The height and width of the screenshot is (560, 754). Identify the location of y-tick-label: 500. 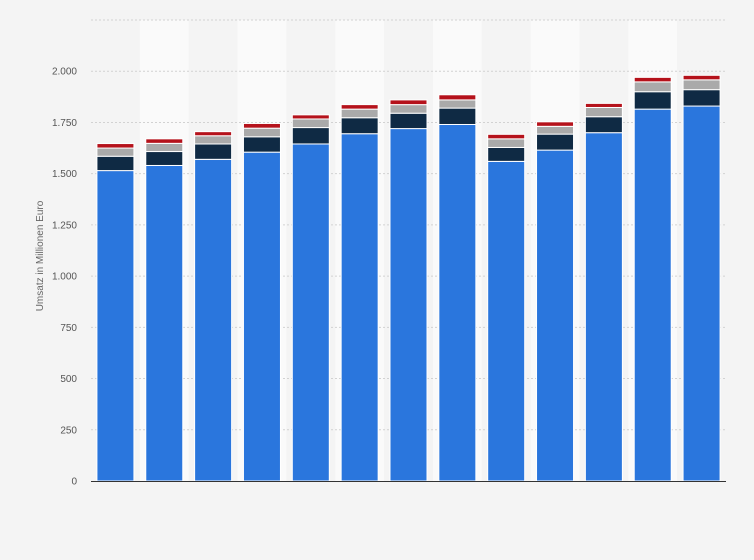
(68, 379).